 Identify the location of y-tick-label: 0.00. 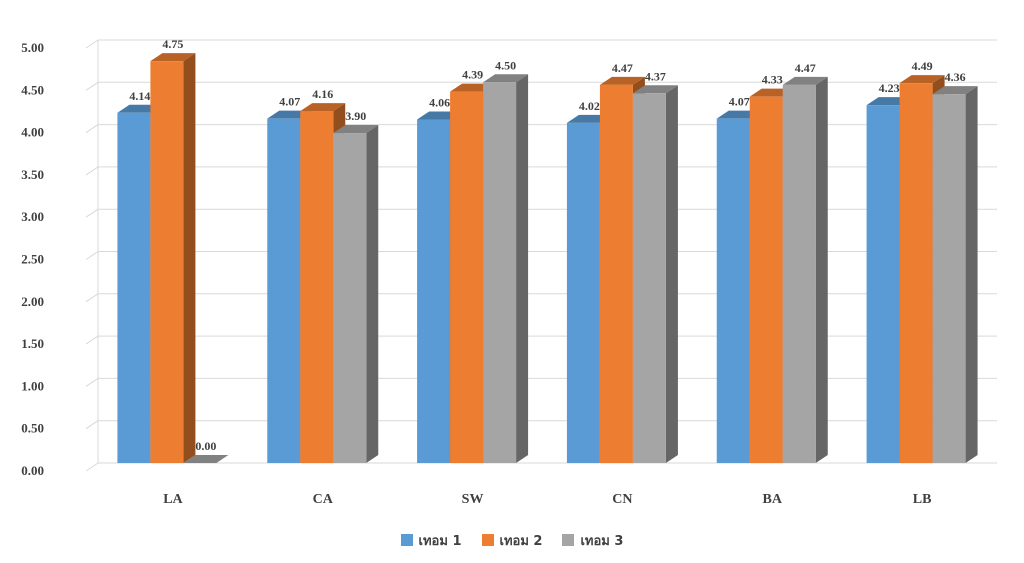
(32, 470).